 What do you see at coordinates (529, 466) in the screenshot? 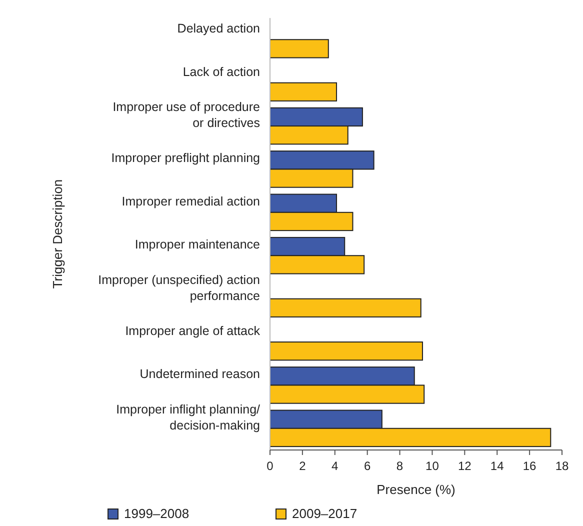
I see `x-tick-label: 16` at bounding box center [529, 466].